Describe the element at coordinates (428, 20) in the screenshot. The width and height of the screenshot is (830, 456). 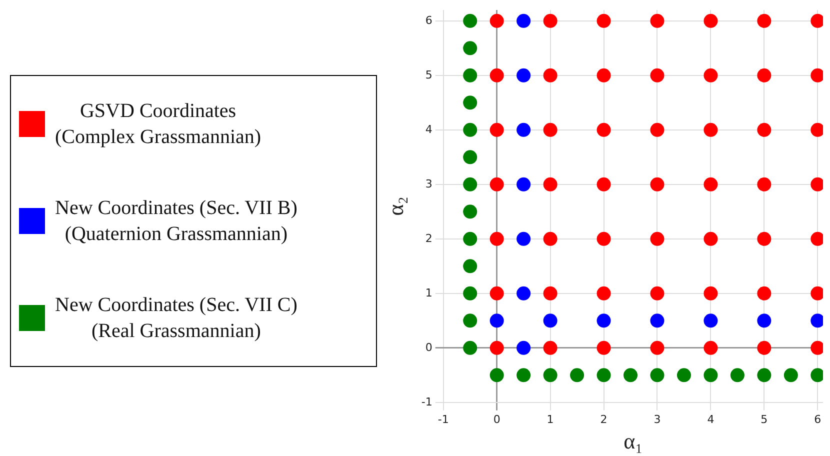
I see `y-tick-label: 6` at that location.